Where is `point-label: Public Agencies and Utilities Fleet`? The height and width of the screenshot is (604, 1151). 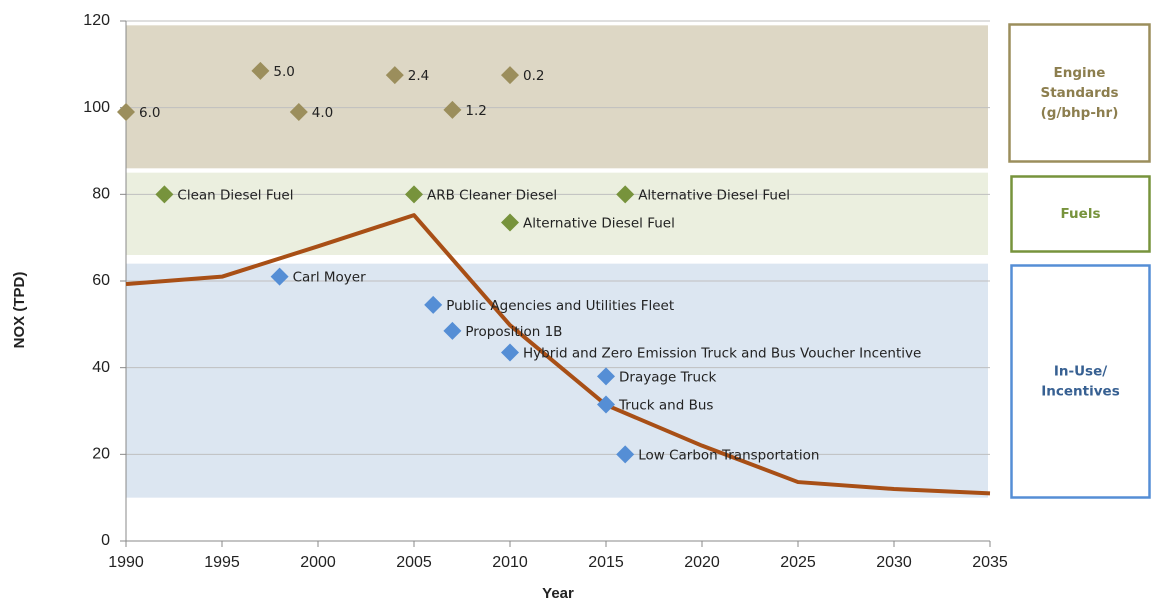 point-label: Public Agencies and Utilities Fleet is located at coordinates (560, 306).